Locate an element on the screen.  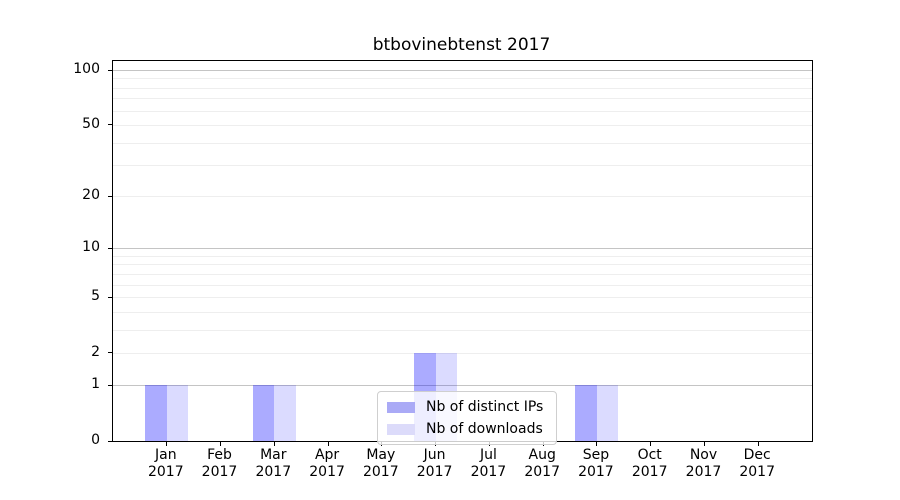
x-tick-label: Aug 2017 is located at coordinates (542, 464).